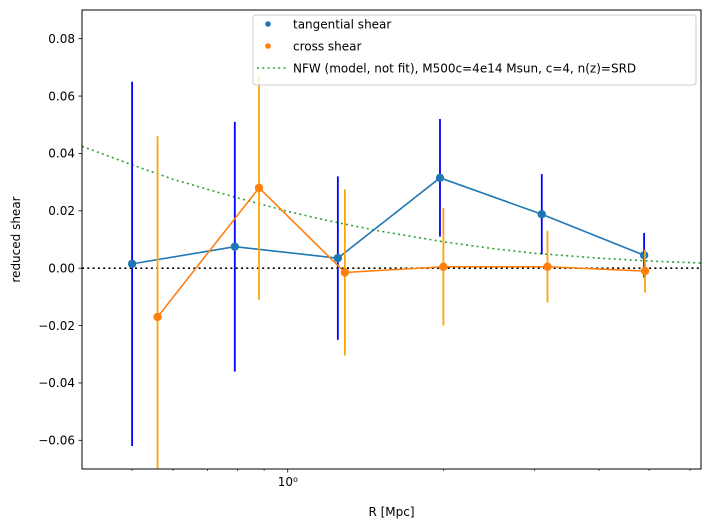 Image resolution: width=711 pixels, height=529 pixels. I want to click on y-tick-label: 0.02, so click(61, 211).